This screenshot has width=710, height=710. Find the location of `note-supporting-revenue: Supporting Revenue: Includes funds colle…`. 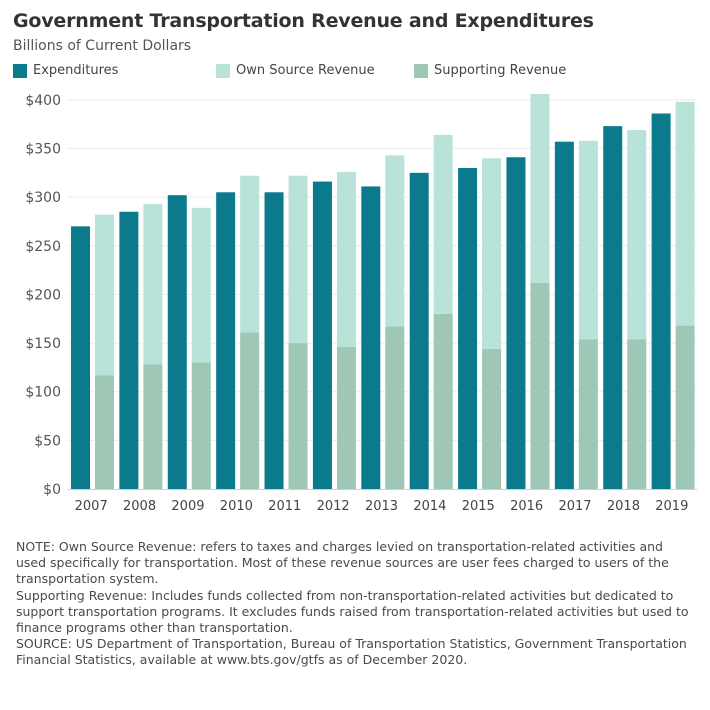

note-supporting-revenue: Supporting Revenue: Includes funds colle… is located at coordinates (352, 611).